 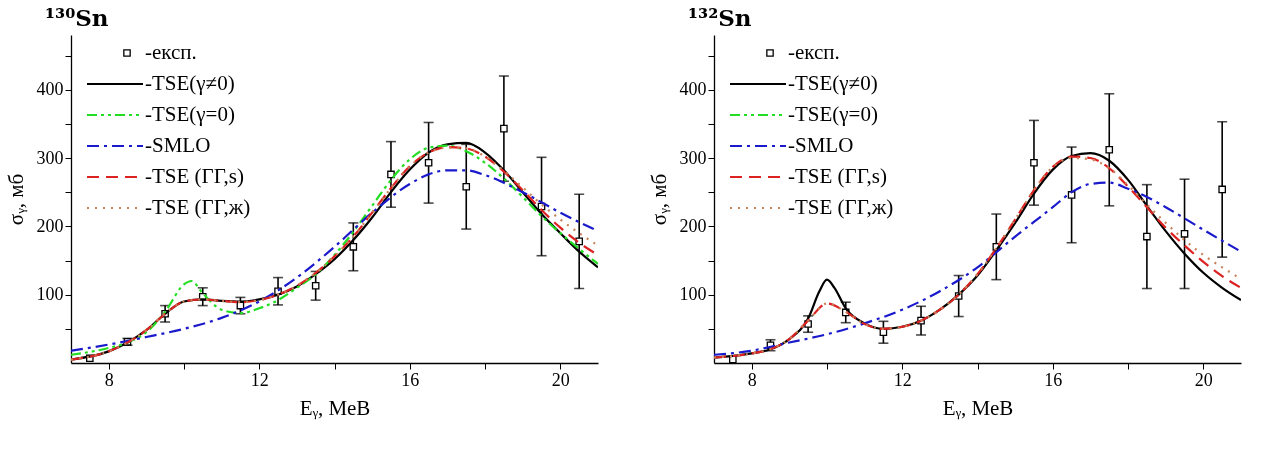 I want to click on chart-title: ¹³⁰Sn, so click(x=77, y=17).